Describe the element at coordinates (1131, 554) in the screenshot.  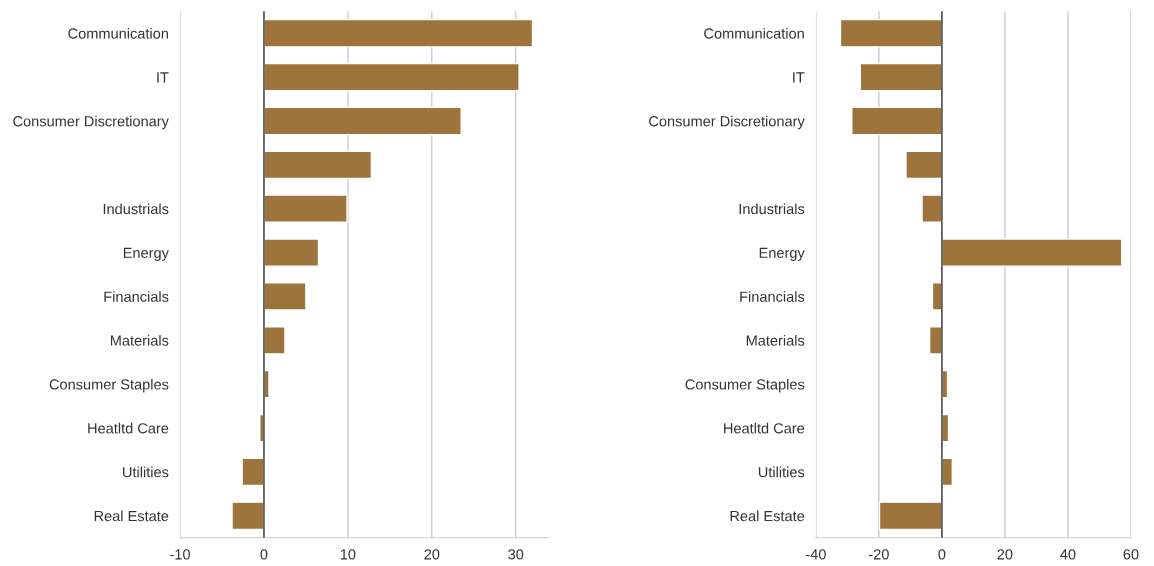
I see `x-tick-label: 60` at that location.